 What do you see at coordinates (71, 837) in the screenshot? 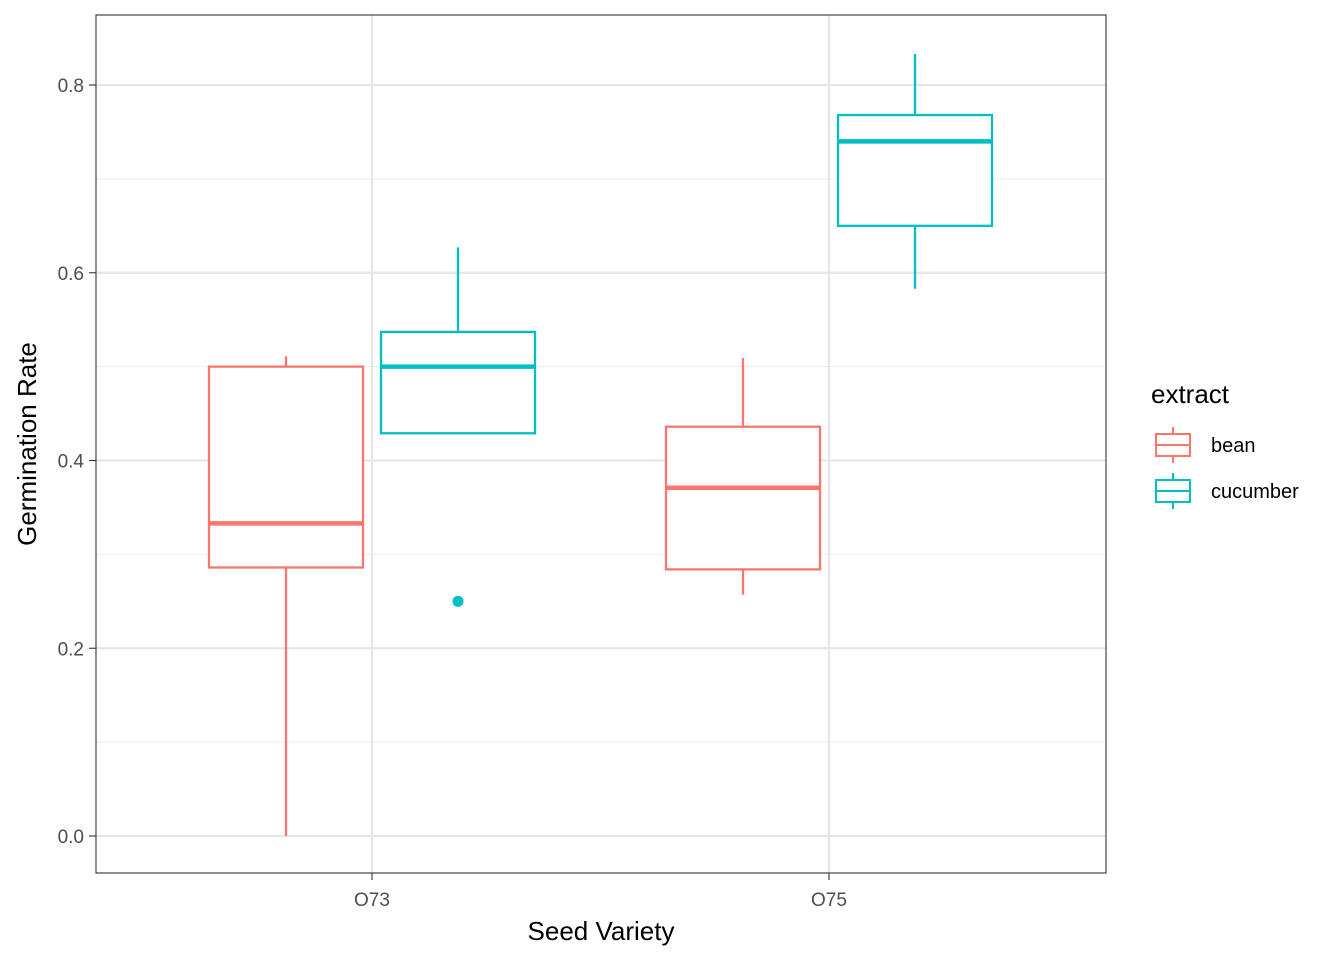
I see `y-tick-label-0: 0.0` at bounding box center [71, 837].